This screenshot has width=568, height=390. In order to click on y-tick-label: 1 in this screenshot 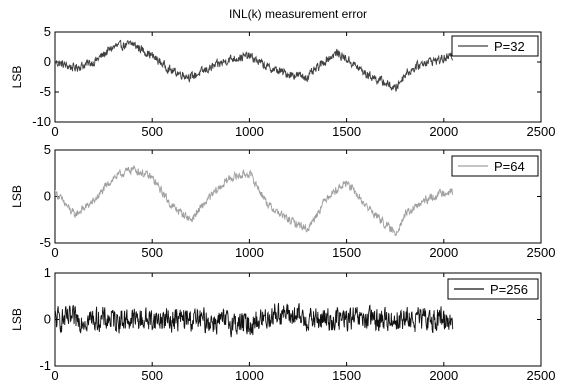, I will do `click(47, 272)`.